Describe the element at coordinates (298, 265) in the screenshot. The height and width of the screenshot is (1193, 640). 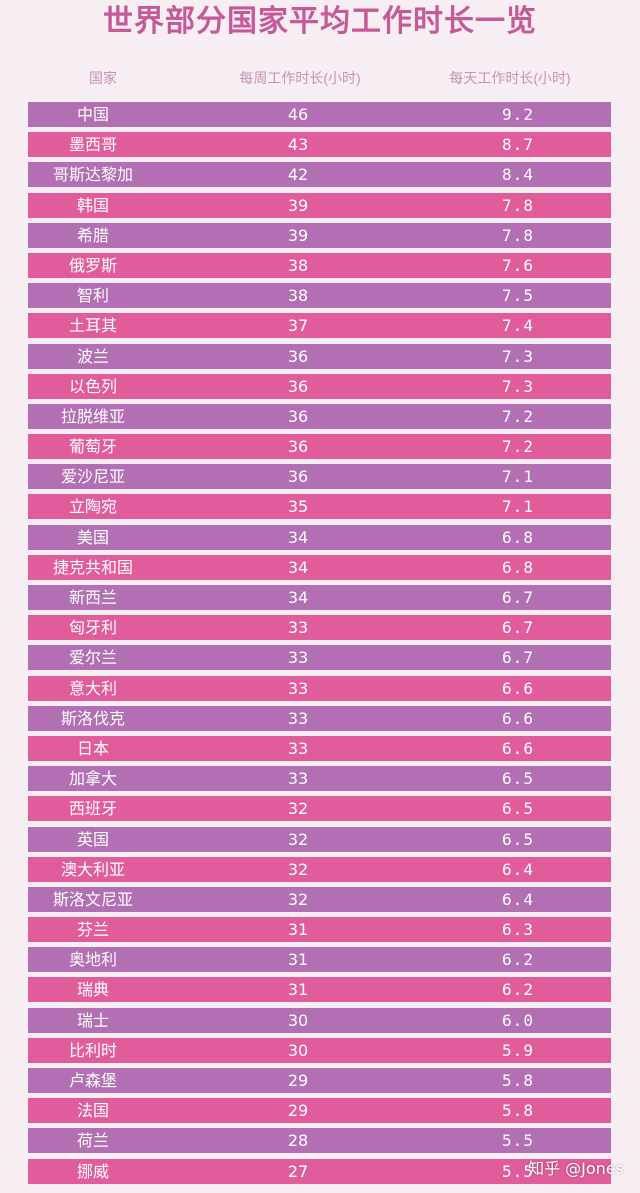
I see `weekly-hours-cell: 38` at that location.